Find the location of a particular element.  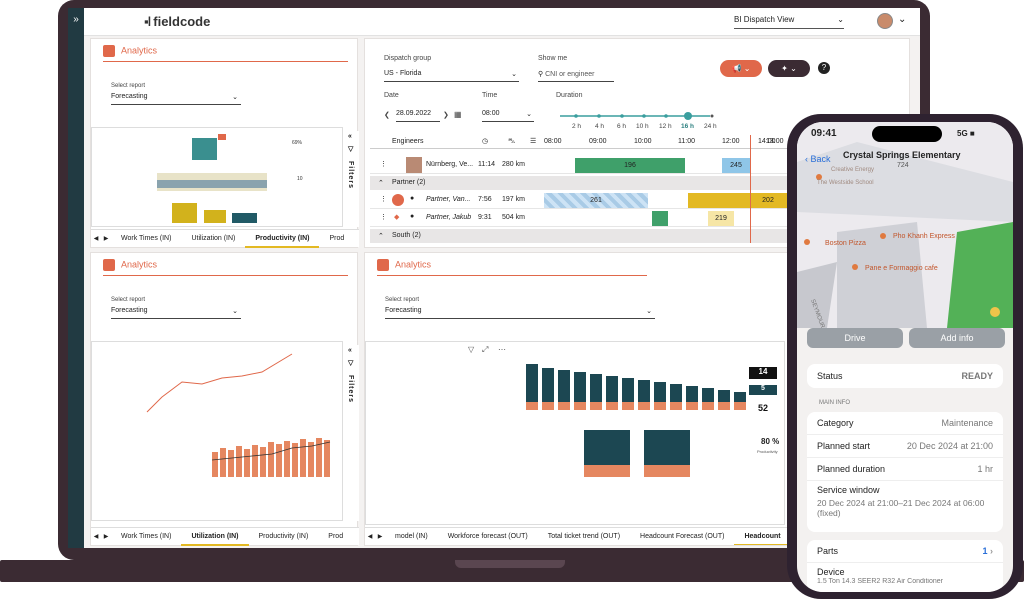

group-header-south: ⌃ South (2) is located at coordinates (640, 236).